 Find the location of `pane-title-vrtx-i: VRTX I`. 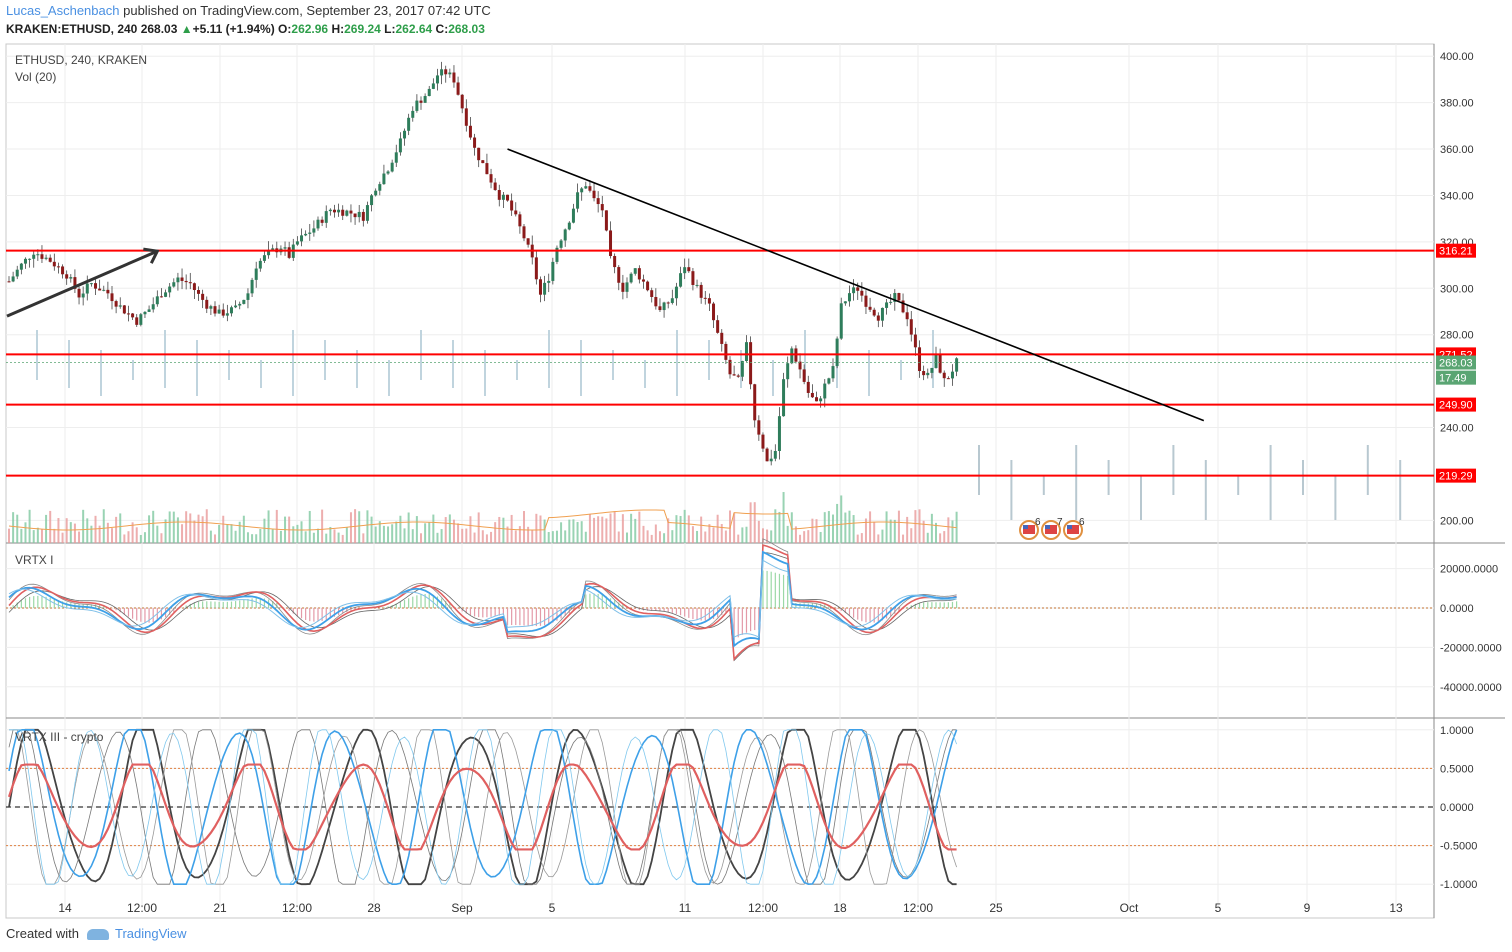

pane-title-vrtx-i: VRTX I is located at coordinates (34, 560).